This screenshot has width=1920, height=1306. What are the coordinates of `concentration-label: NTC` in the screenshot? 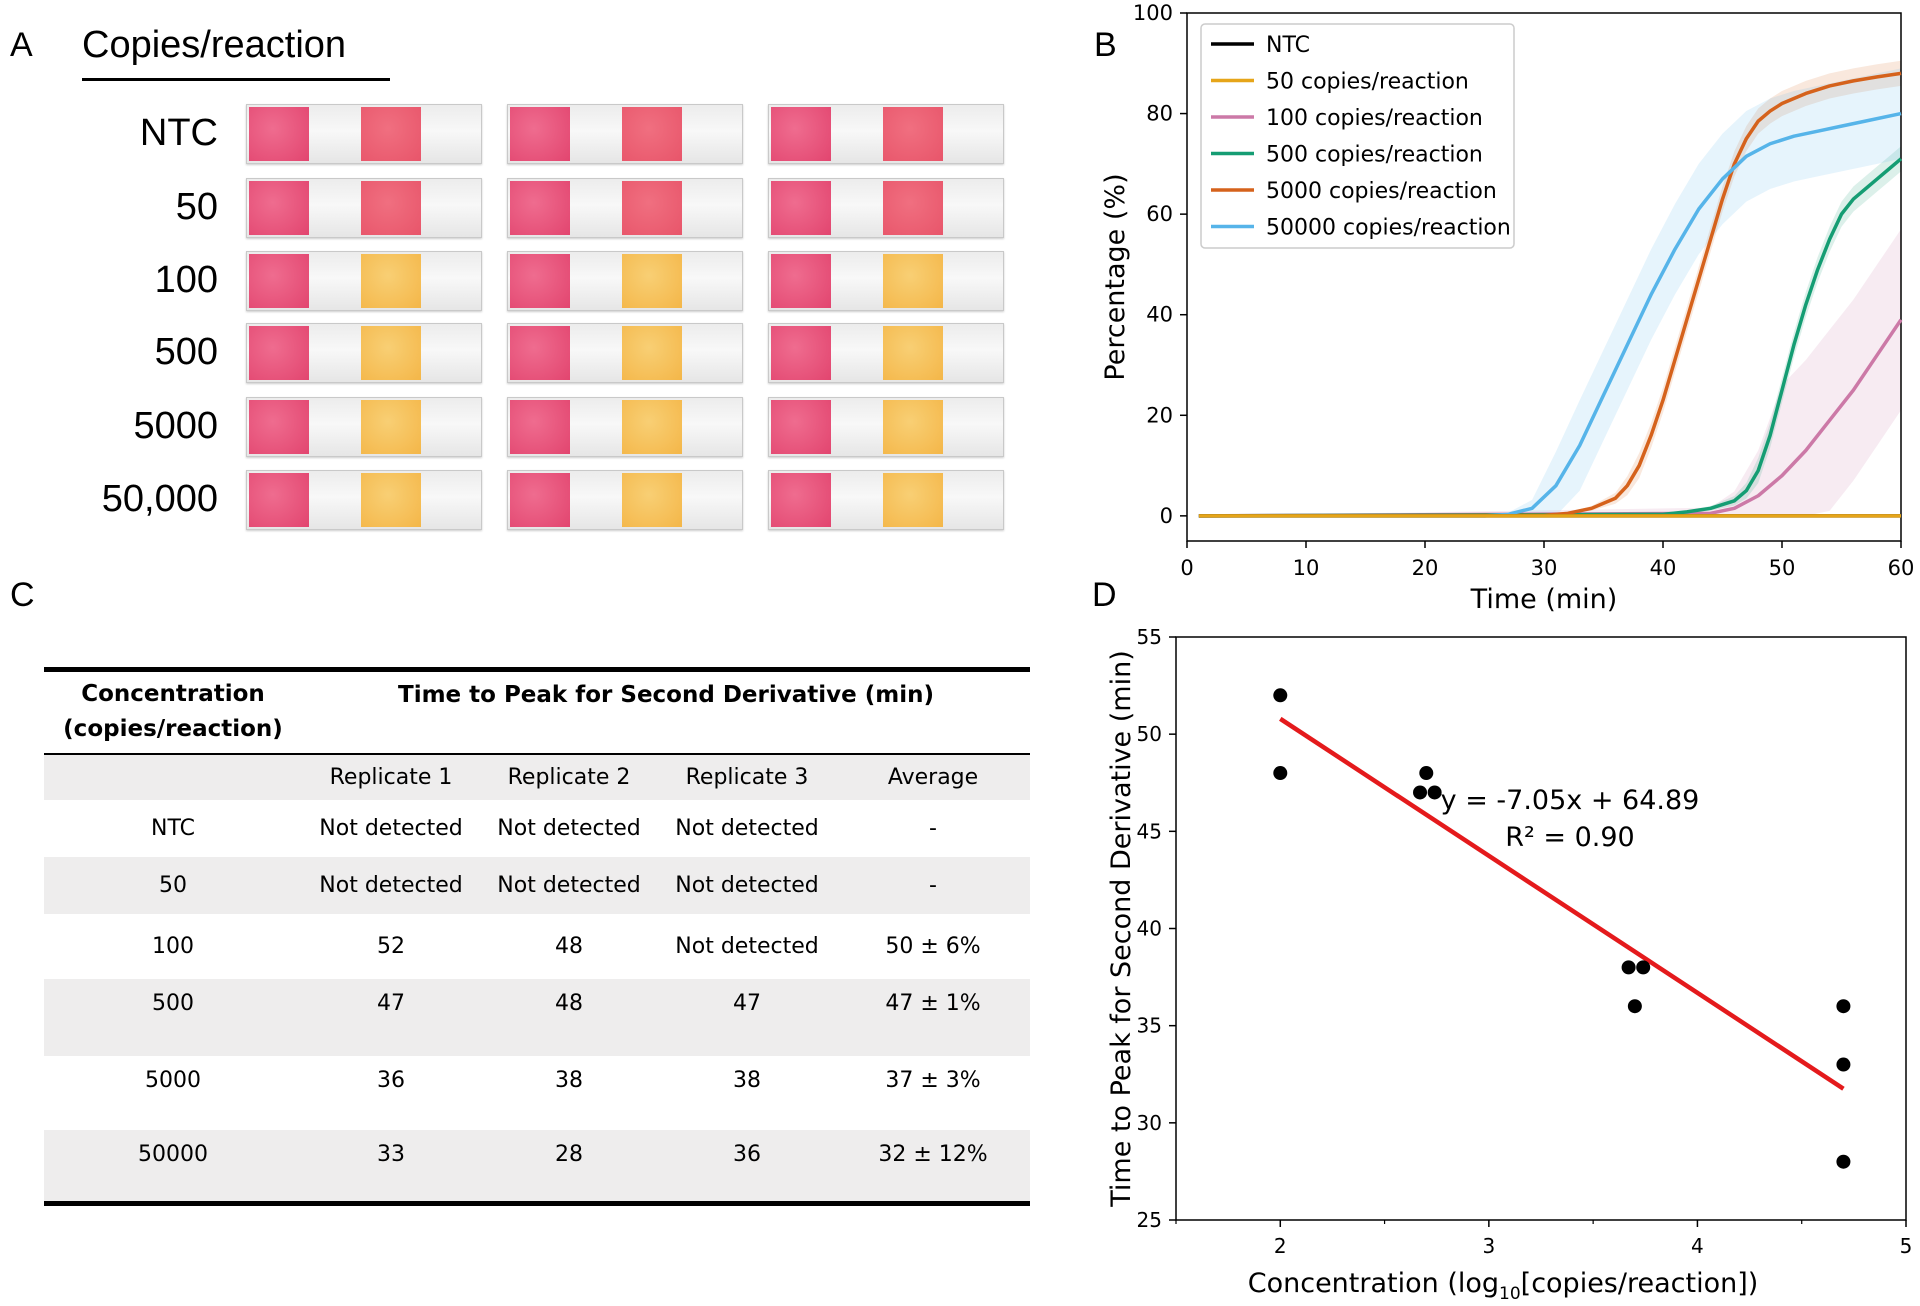 It's located at (178, 133).